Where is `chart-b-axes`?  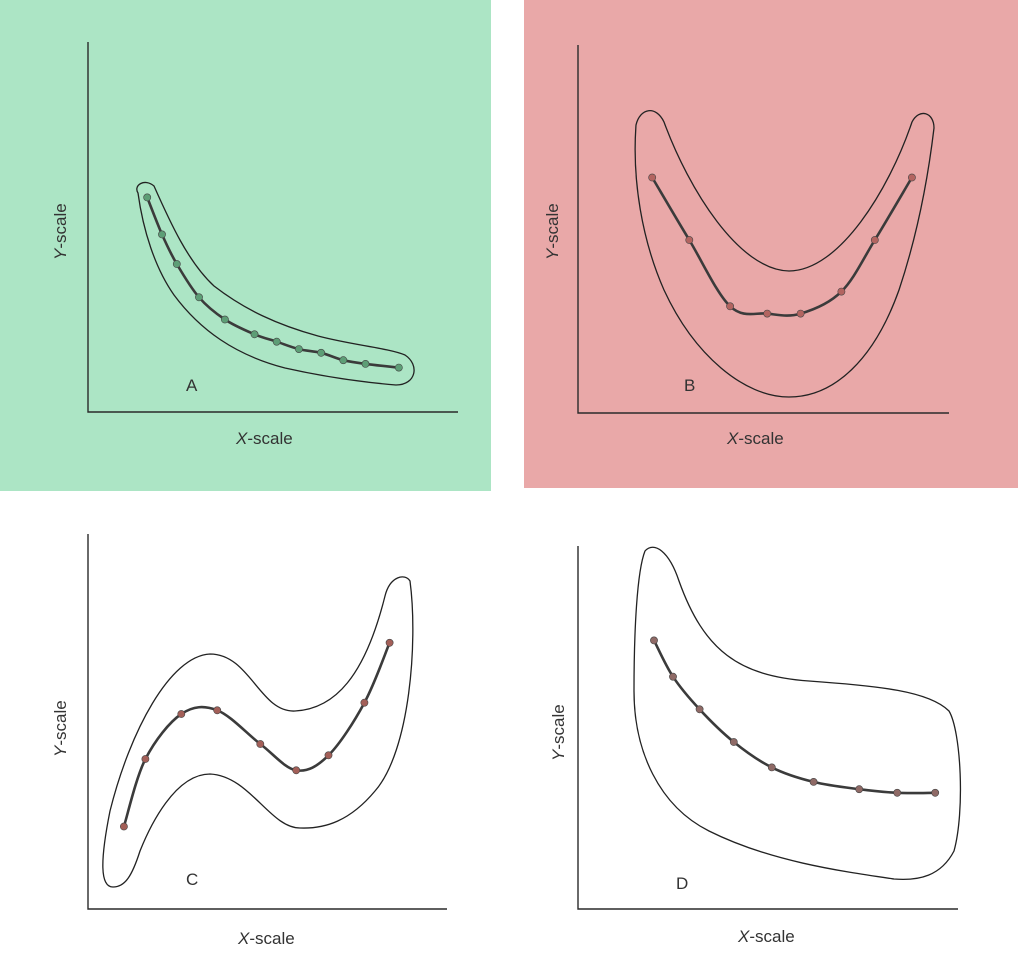
chart-b-axes is located at coordinates (763, 229).